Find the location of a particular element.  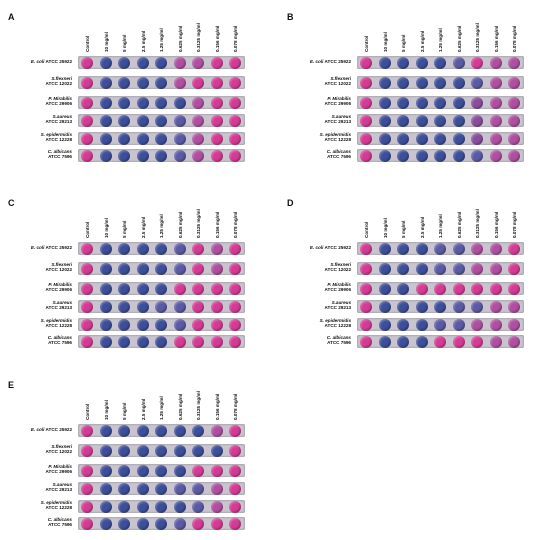

species-name: P. Mirabilis is located at coordinates (339, 284).